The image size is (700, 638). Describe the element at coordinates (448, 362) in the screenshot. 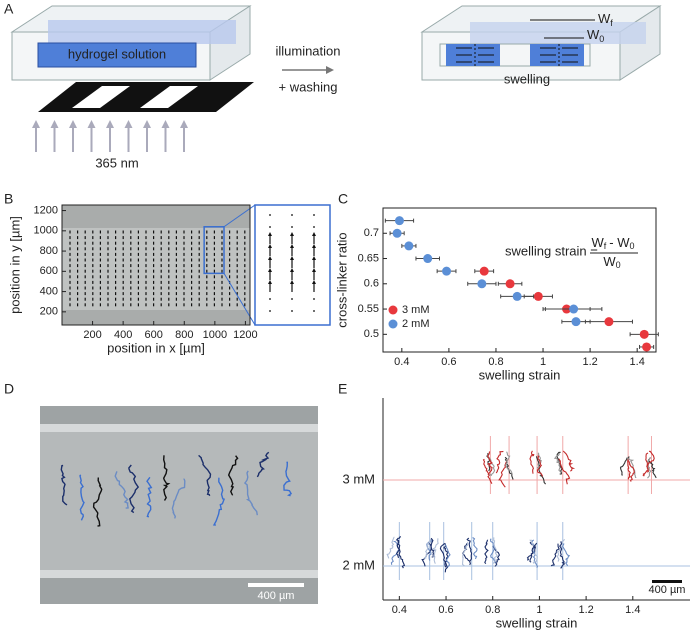

I see `x-tick-label: 0.6` at that location.